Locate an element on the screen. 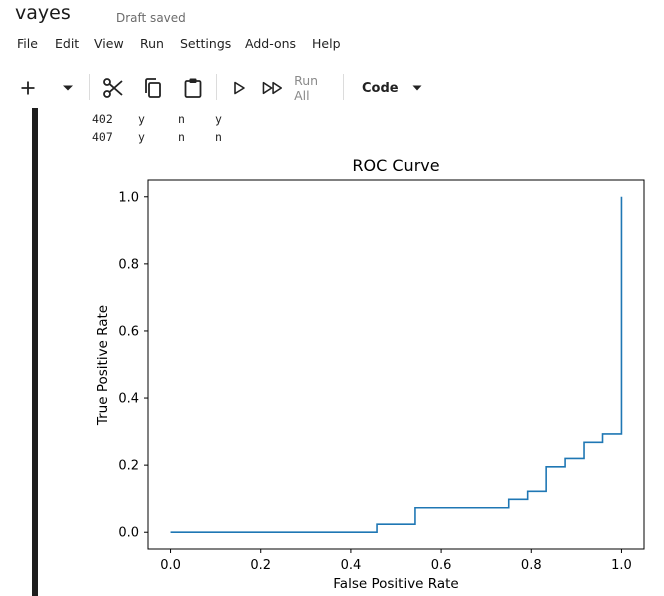 This screenshot has height=596, width=664. run-all-button: Run All is located at coordinates (299, 88).